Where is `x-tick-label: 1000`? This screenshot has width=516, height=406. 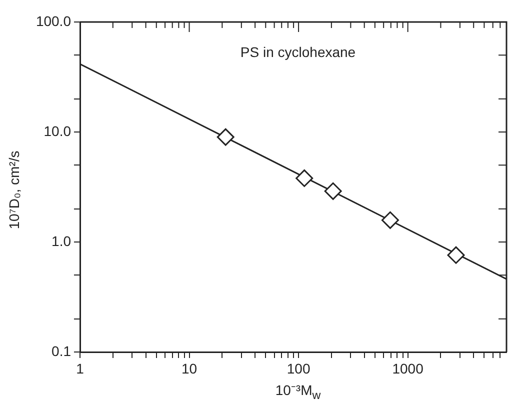
x-tick-label: 1000 is located at coordinates (408, 368).